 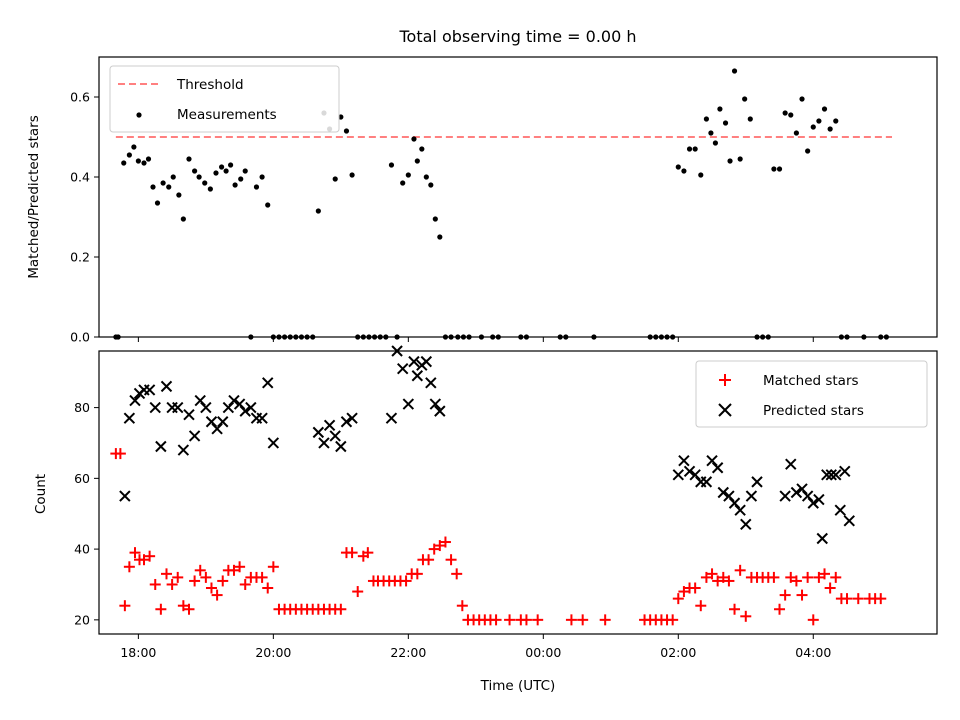 What do you see at coordinates (34, 196) in the screenshot?
I see `top-y-axis-label: Matched/Predicted stars` at bounding box center [34, 196].